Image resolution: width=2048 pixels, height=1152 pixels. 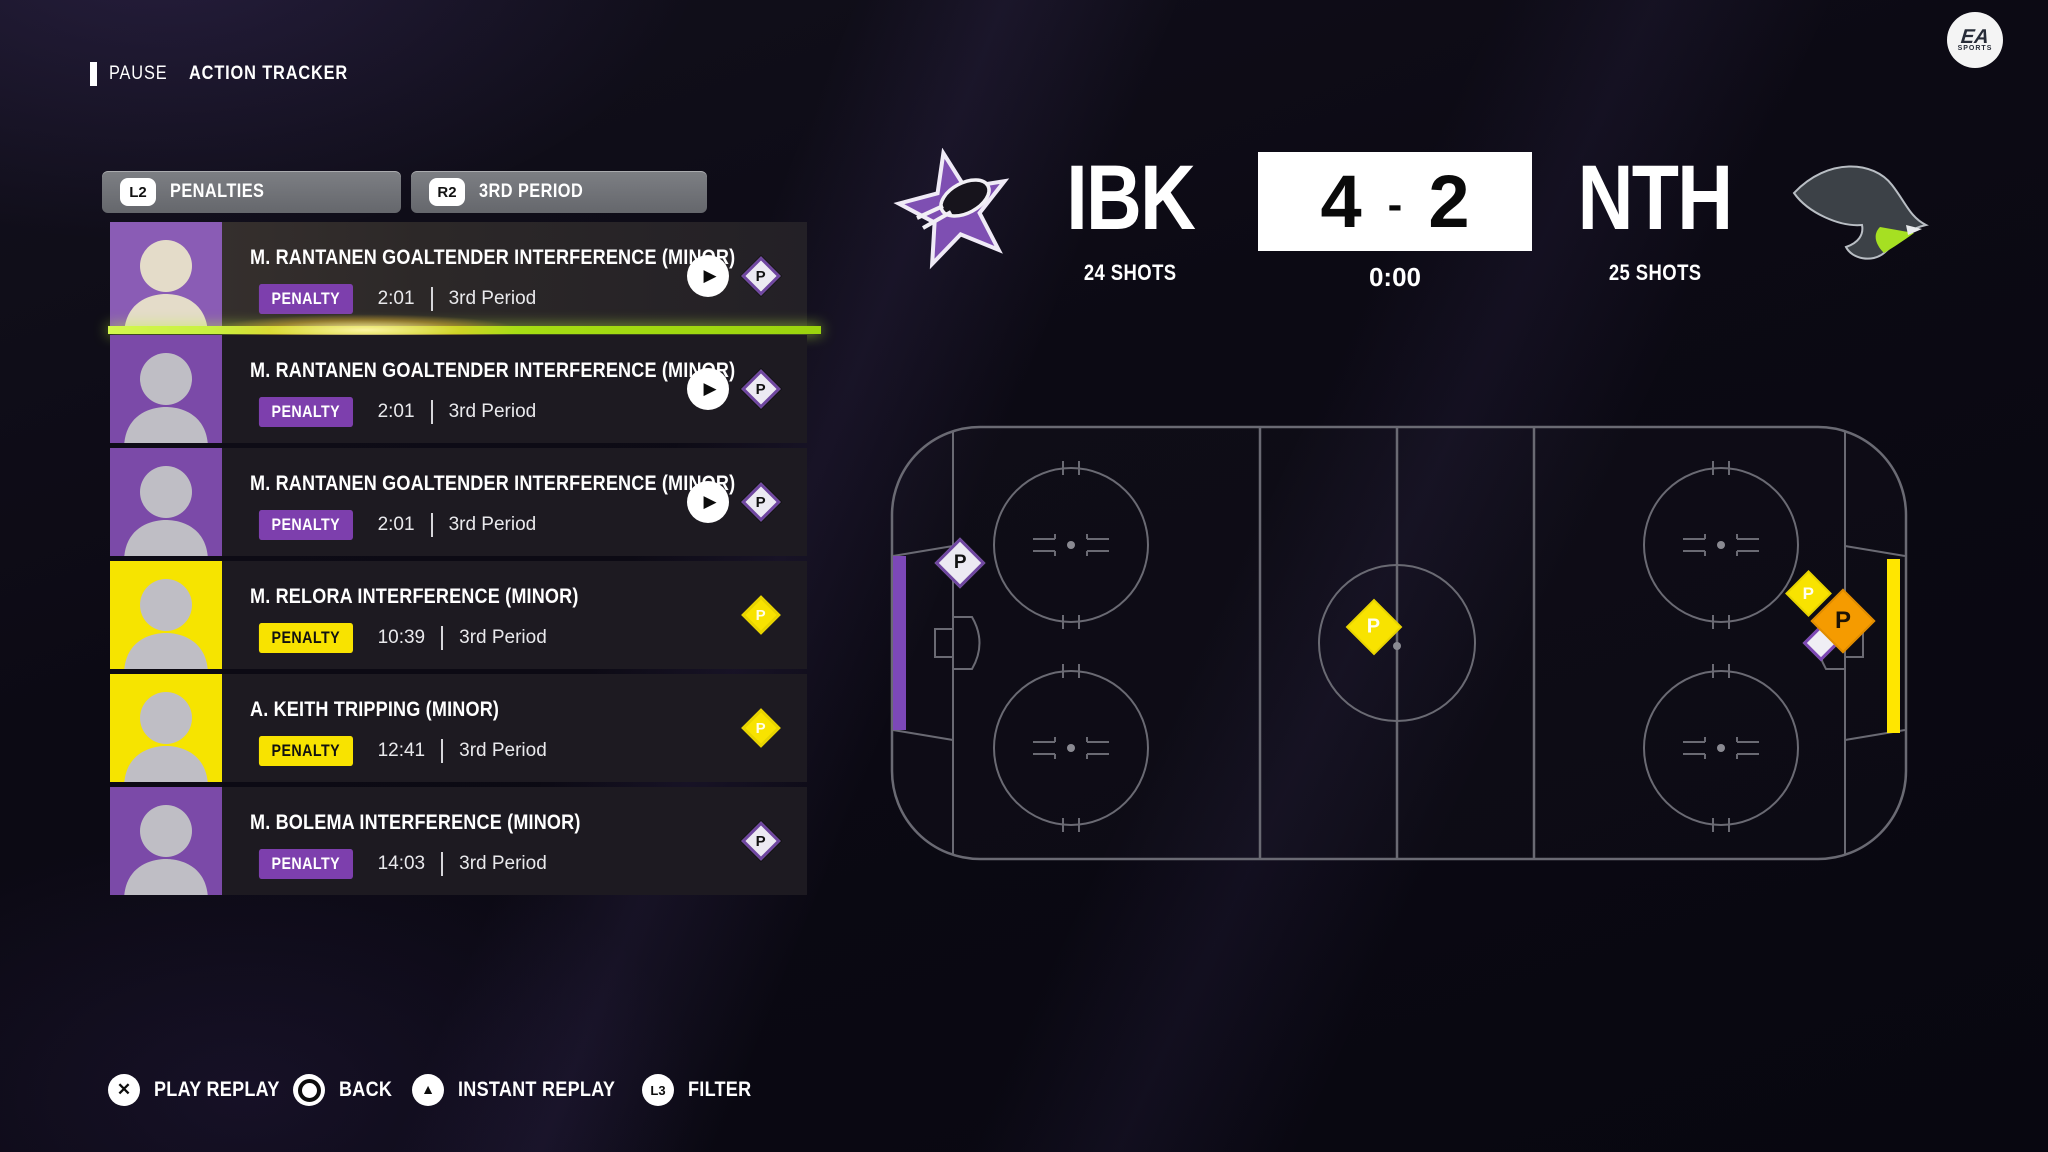 What do you see at coordinates (720, 1089) in the screenshot?
I see `filter-label: FILTER` at bounding box center [720, 1089].